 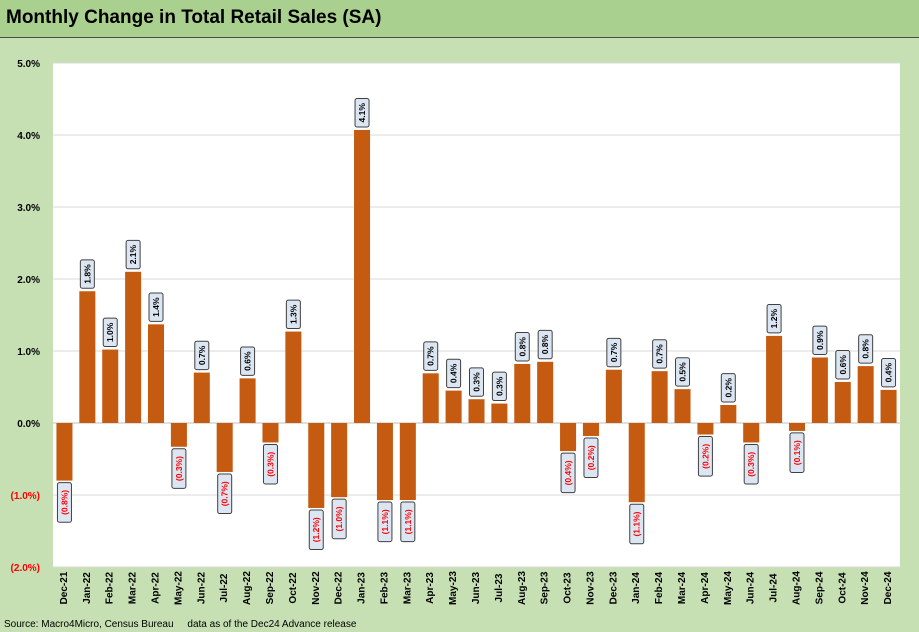 I want to click on data-label: 1.4%, so click(x=156, y=307).